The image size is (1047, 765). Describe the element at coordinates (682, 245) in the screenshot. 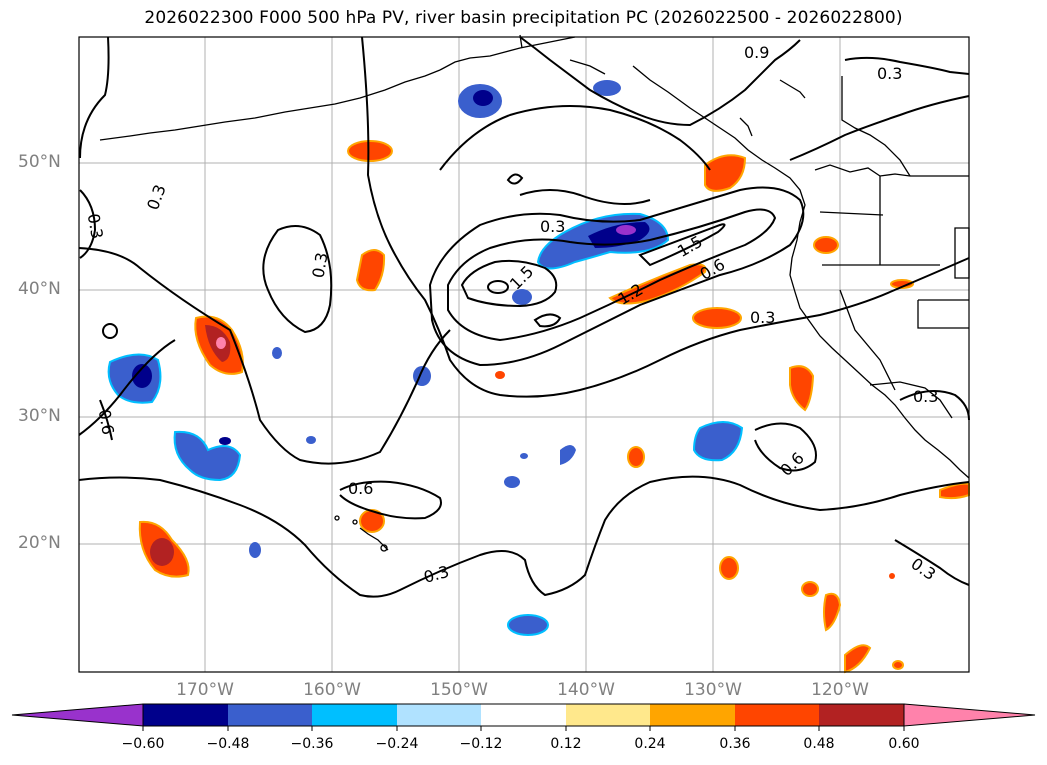

I see `contour-1.5-east` at that location.